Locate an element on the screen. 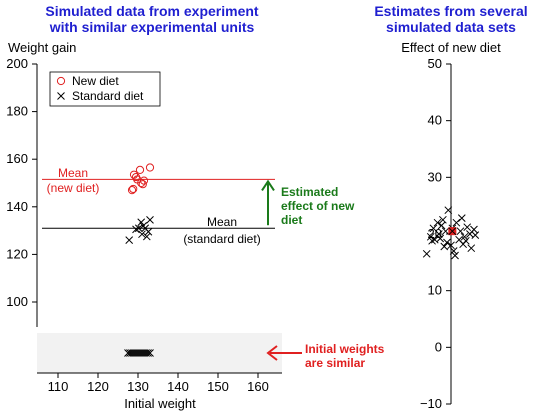 The image size is (543, 414). right-y-tick-label: 30 is located at coordinates (435, 176).